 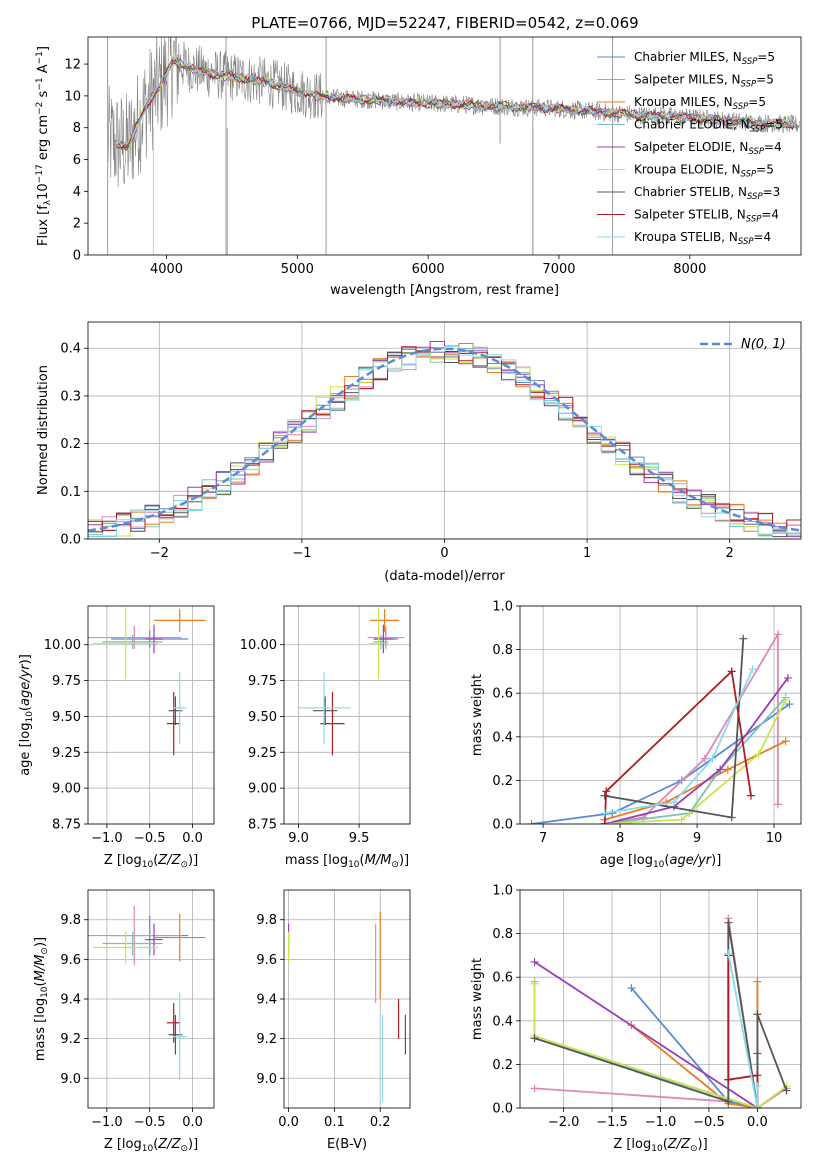 I want to click on x-axis-label: mass [log10(M/M⊙)], so click(x=347, y=861).